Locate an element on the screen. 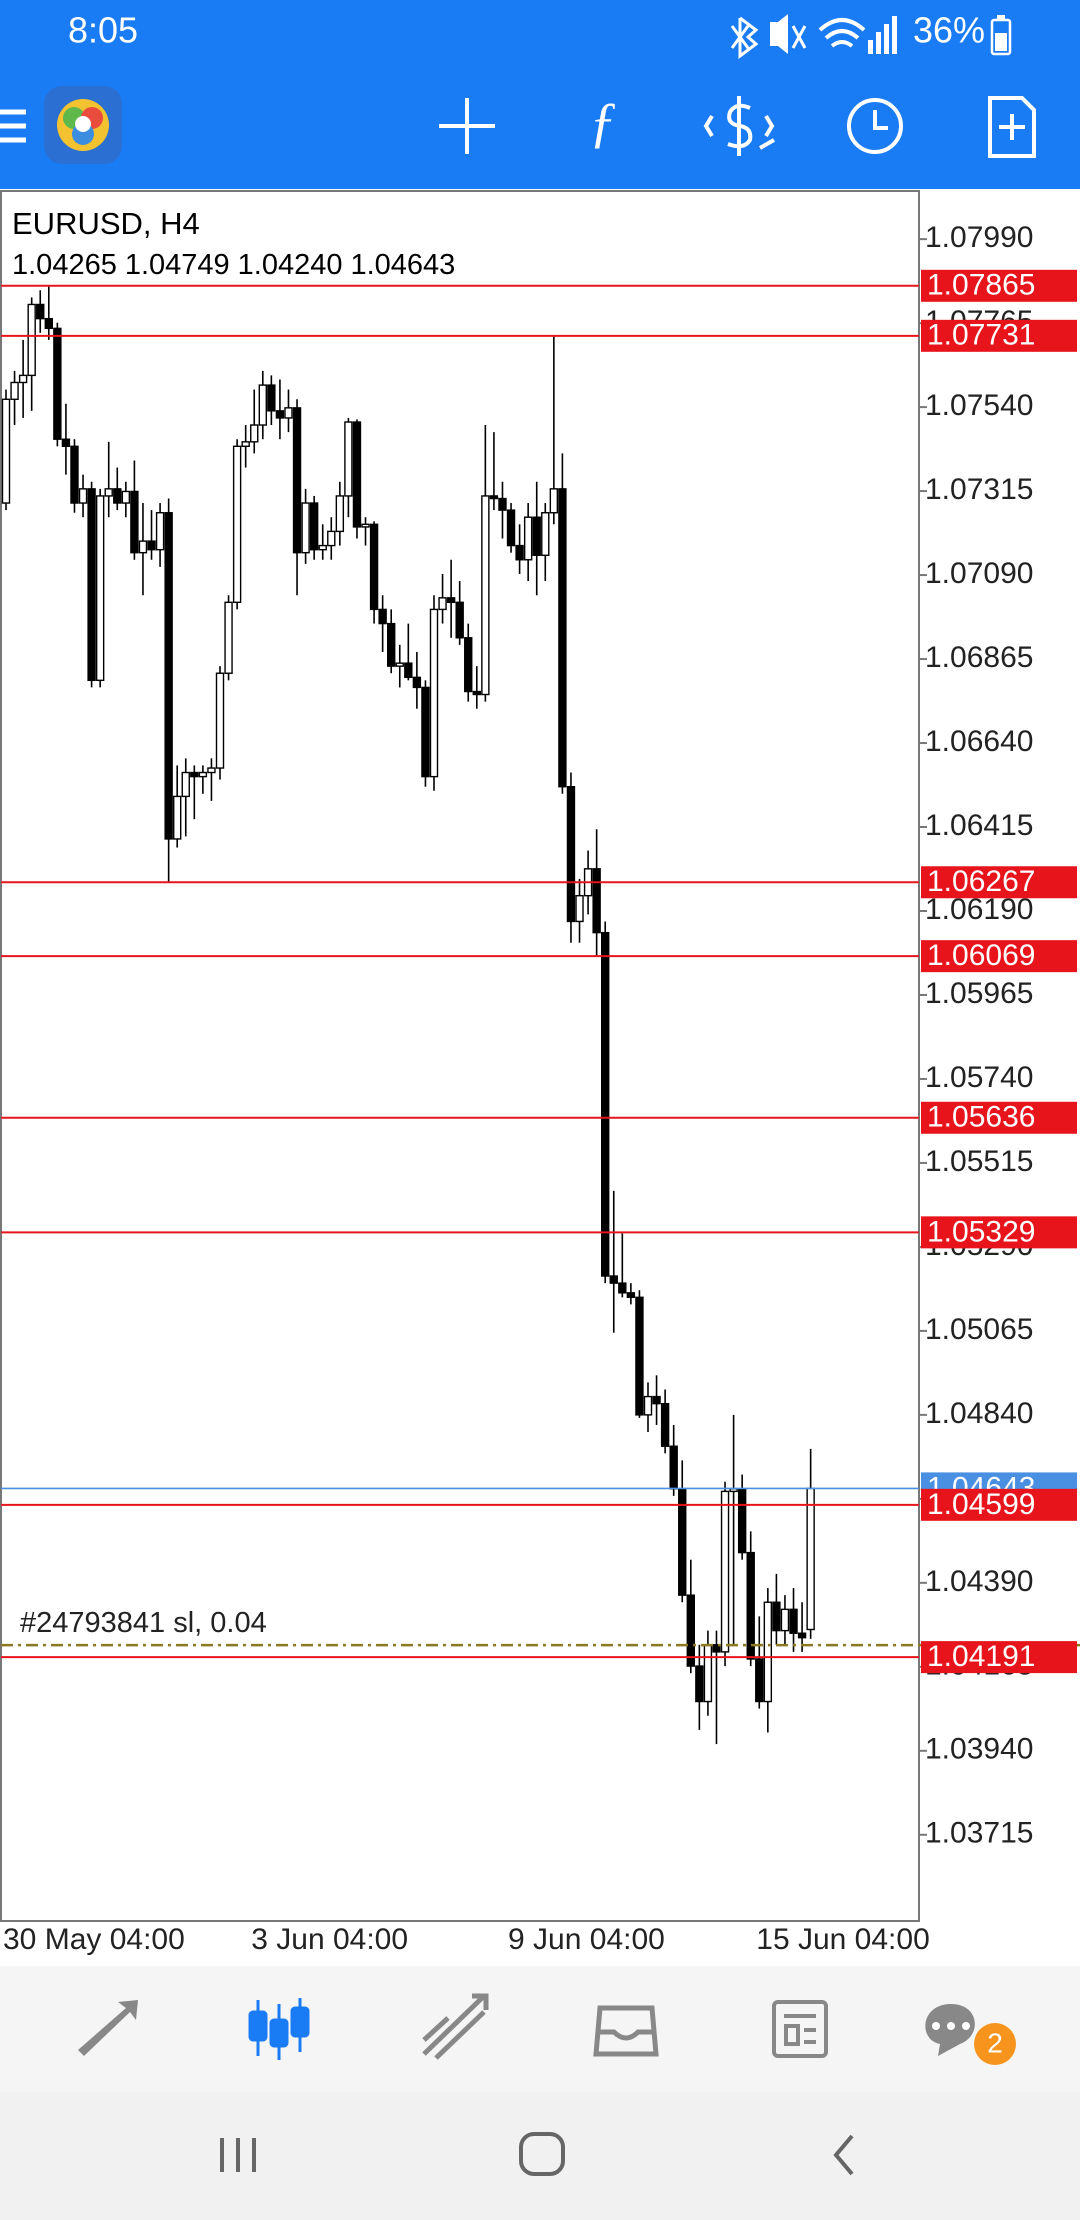 Image resolution: width=1080 pixels, height=2220 pixels. indicators-button: ƒ is located at coordinates (603, 123).